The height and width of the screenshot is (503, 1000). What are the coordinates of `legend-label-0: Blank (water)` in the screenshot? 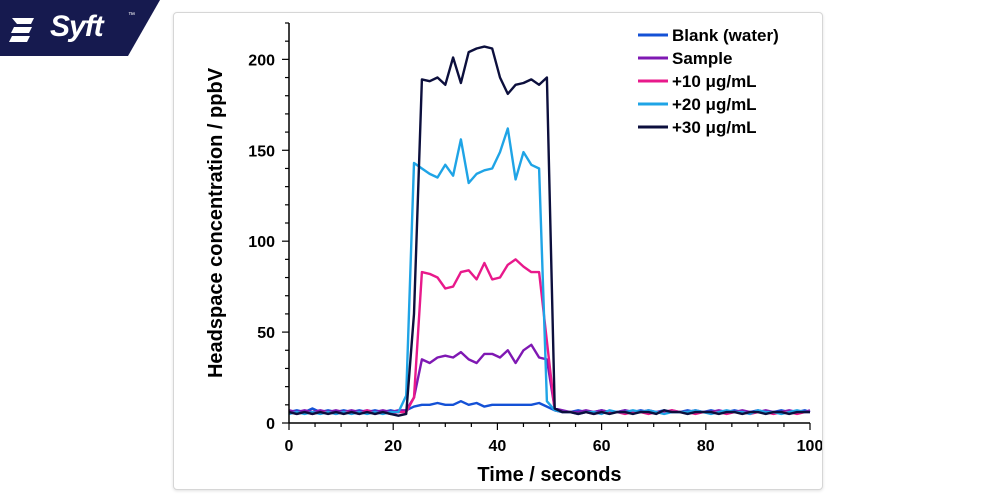 It's located at (725, 35).